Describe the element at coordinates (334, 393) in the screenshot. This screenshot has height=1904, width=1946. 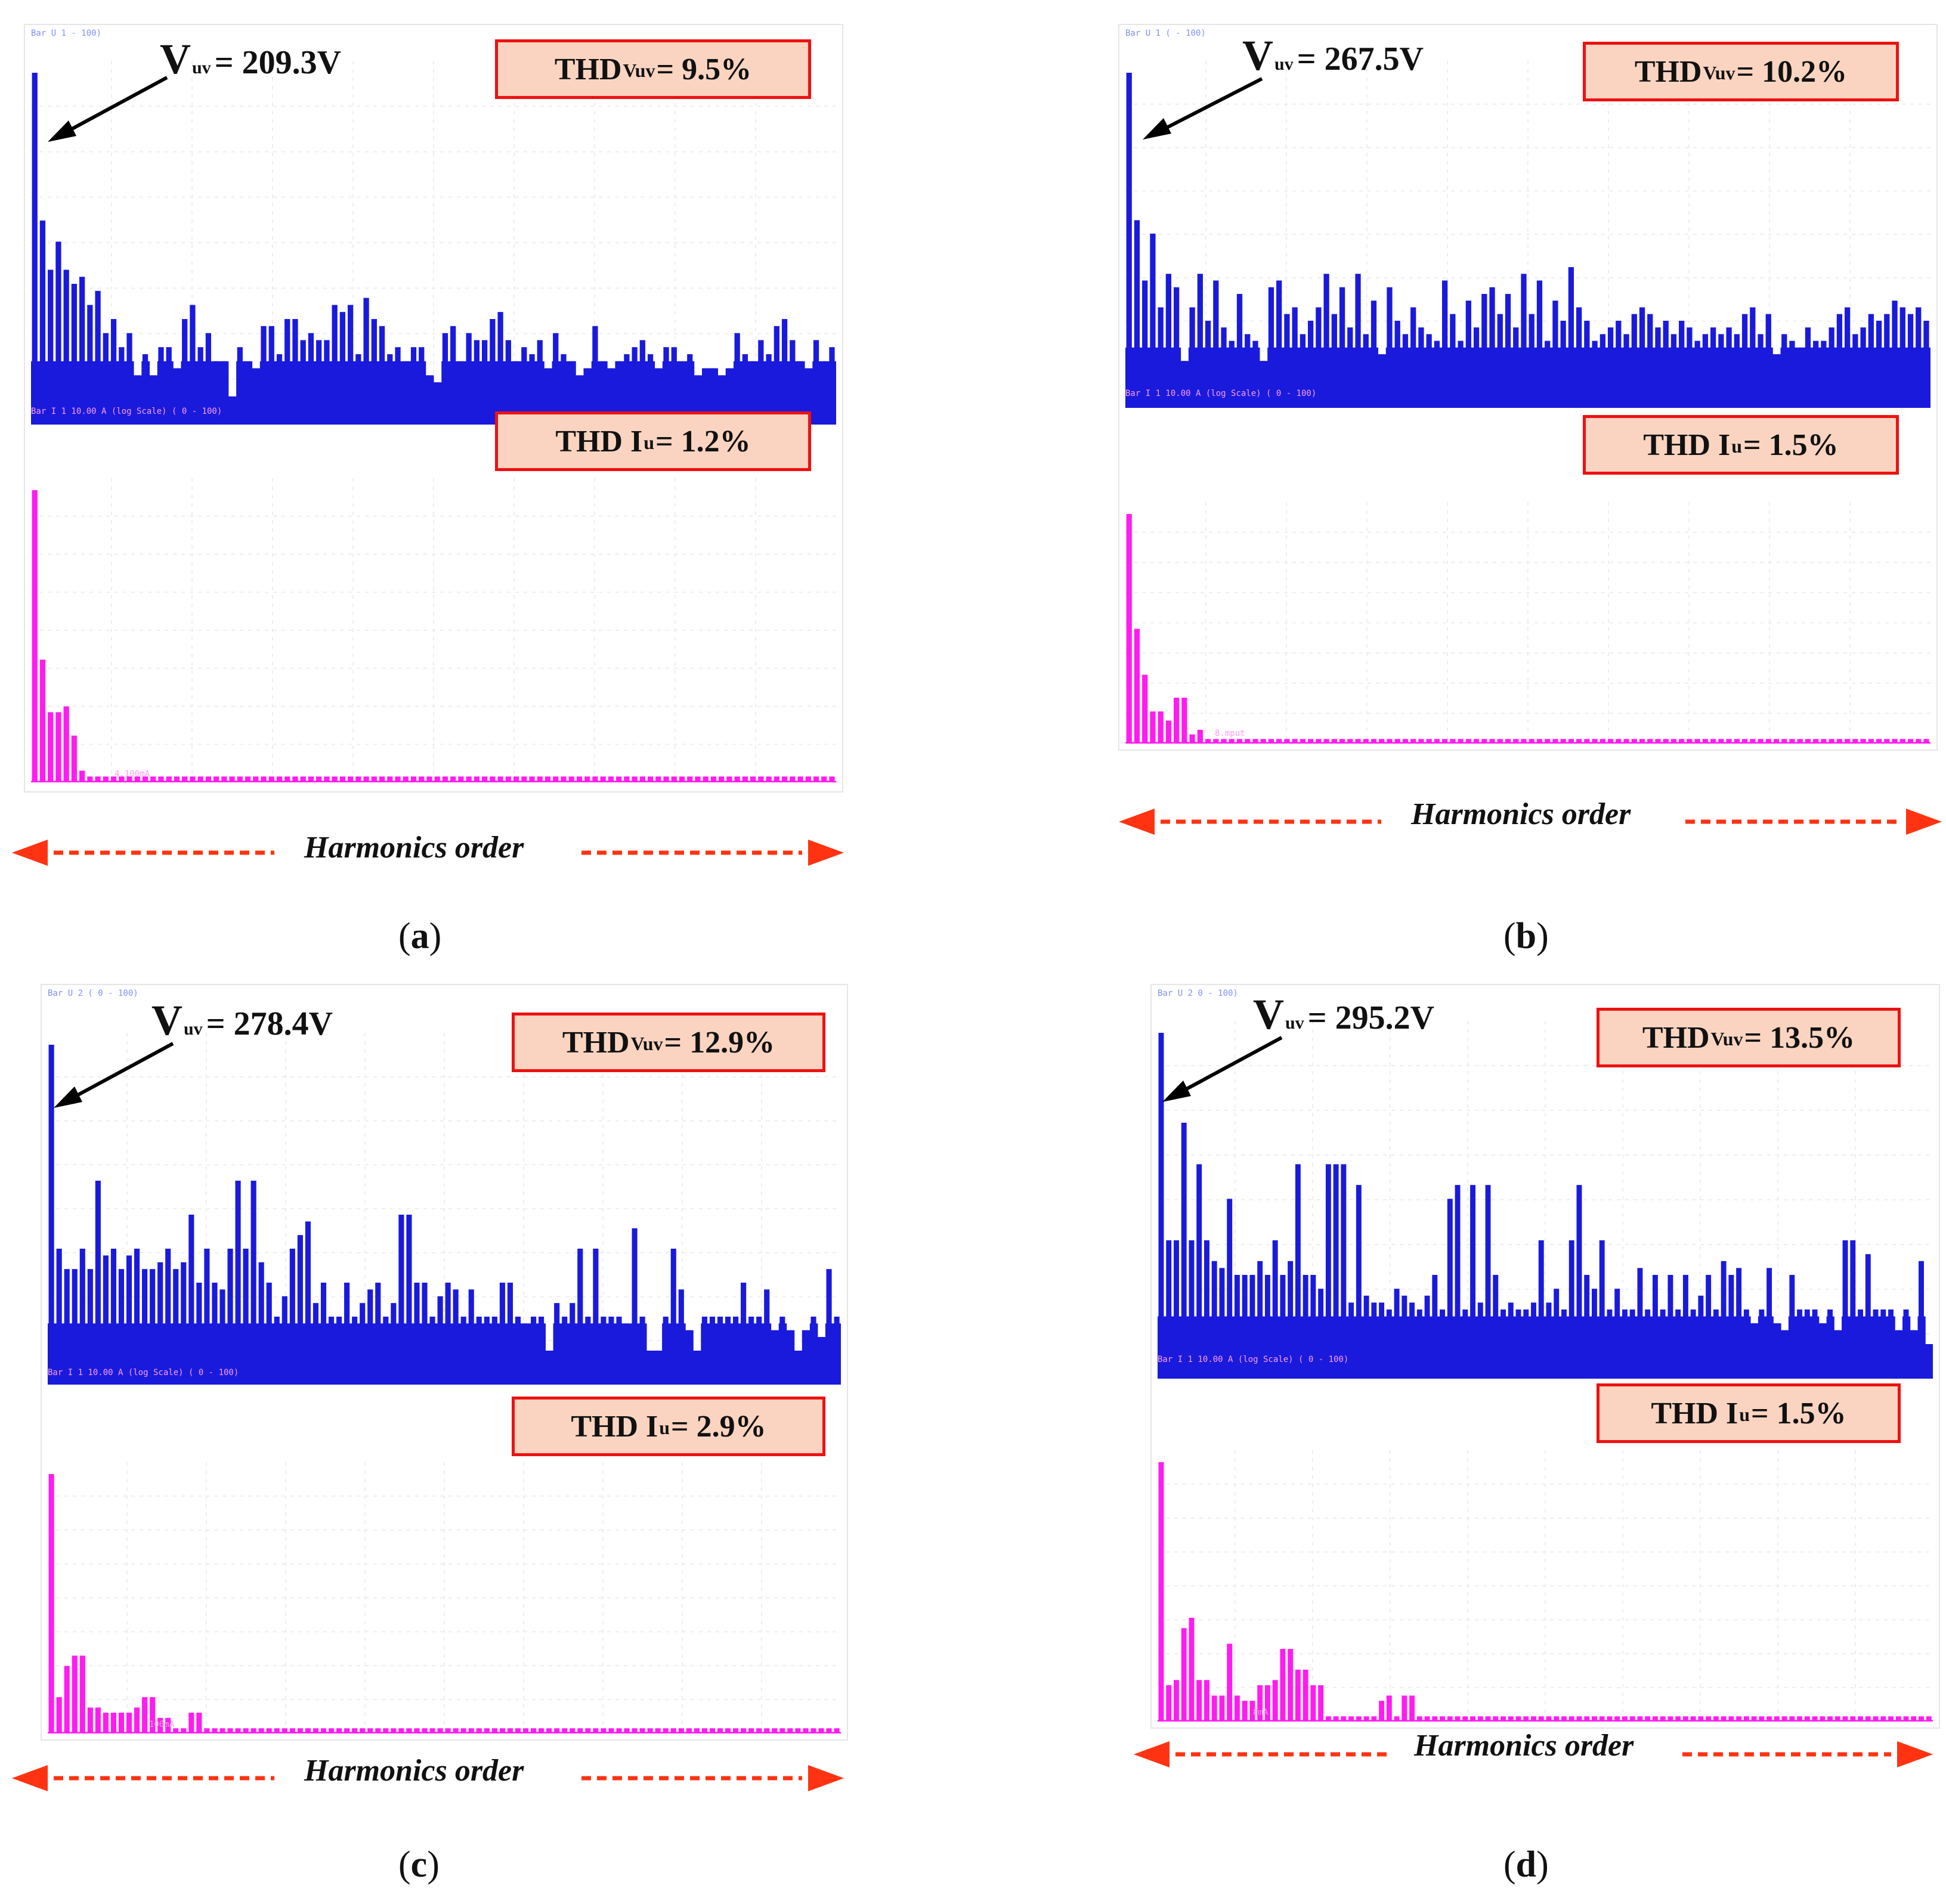
I see `voltage-fill-h39` at that location.